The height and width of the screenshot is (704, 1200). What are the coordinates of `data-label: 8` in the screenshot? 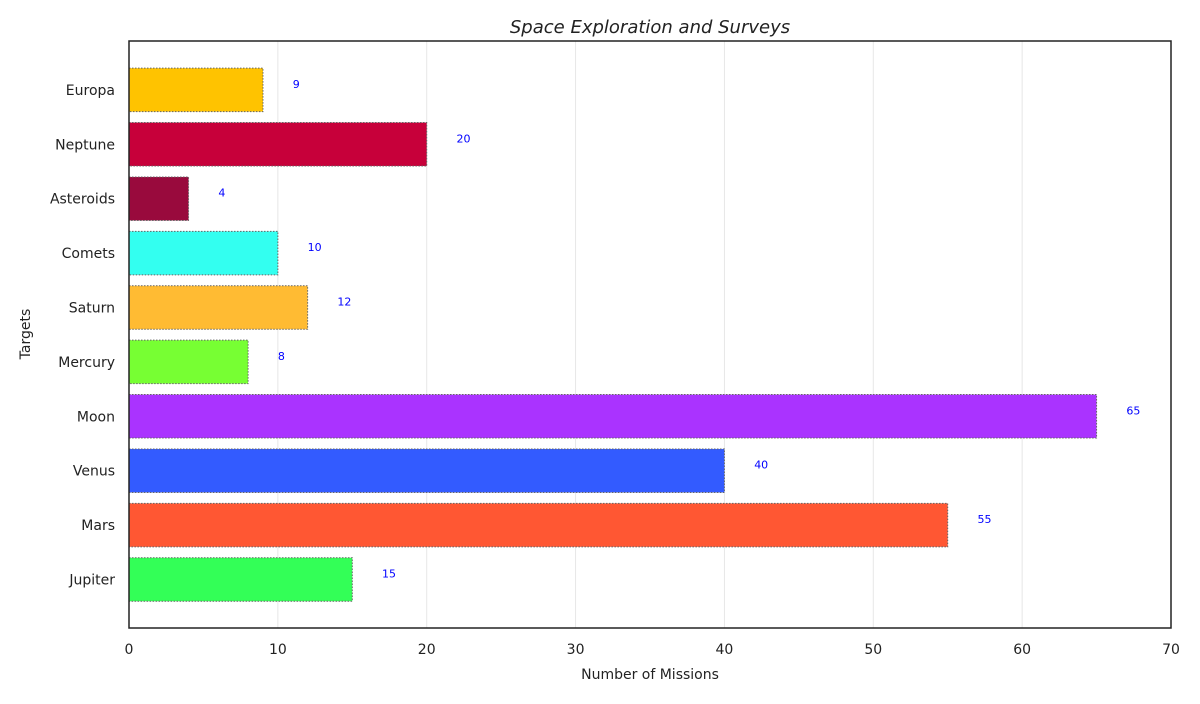 It's located at (281, 356).